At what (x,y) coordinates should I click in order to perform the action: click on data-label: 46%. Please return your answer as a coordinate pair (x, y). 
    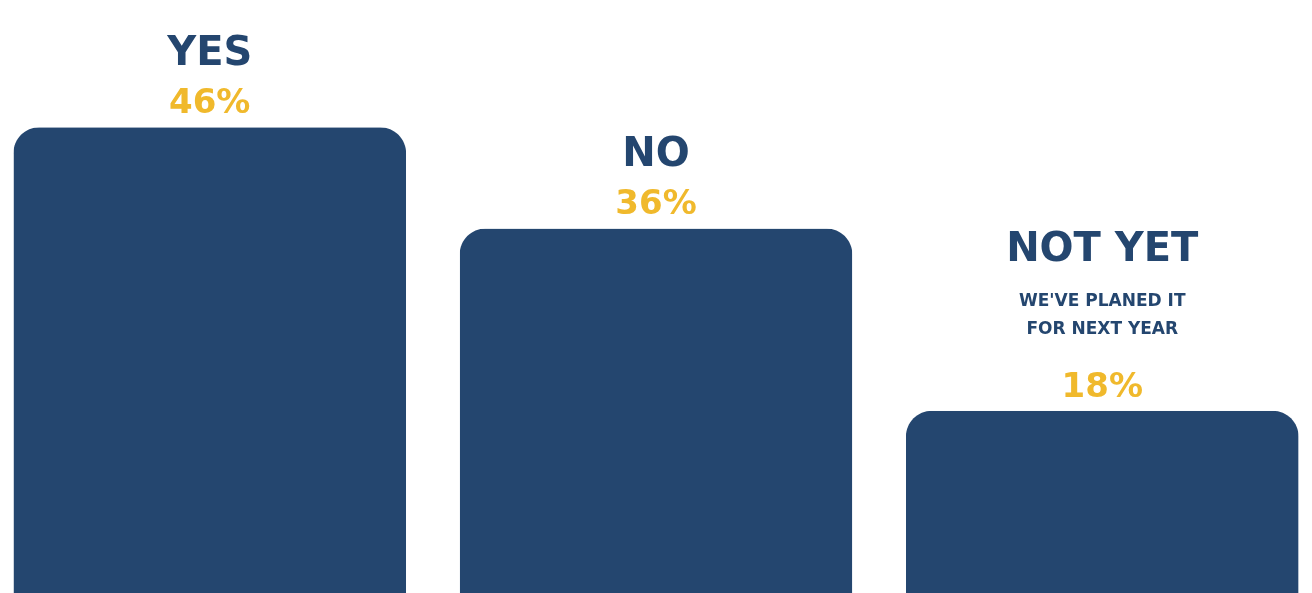
    Looking at the image, I should click on (210, 101).